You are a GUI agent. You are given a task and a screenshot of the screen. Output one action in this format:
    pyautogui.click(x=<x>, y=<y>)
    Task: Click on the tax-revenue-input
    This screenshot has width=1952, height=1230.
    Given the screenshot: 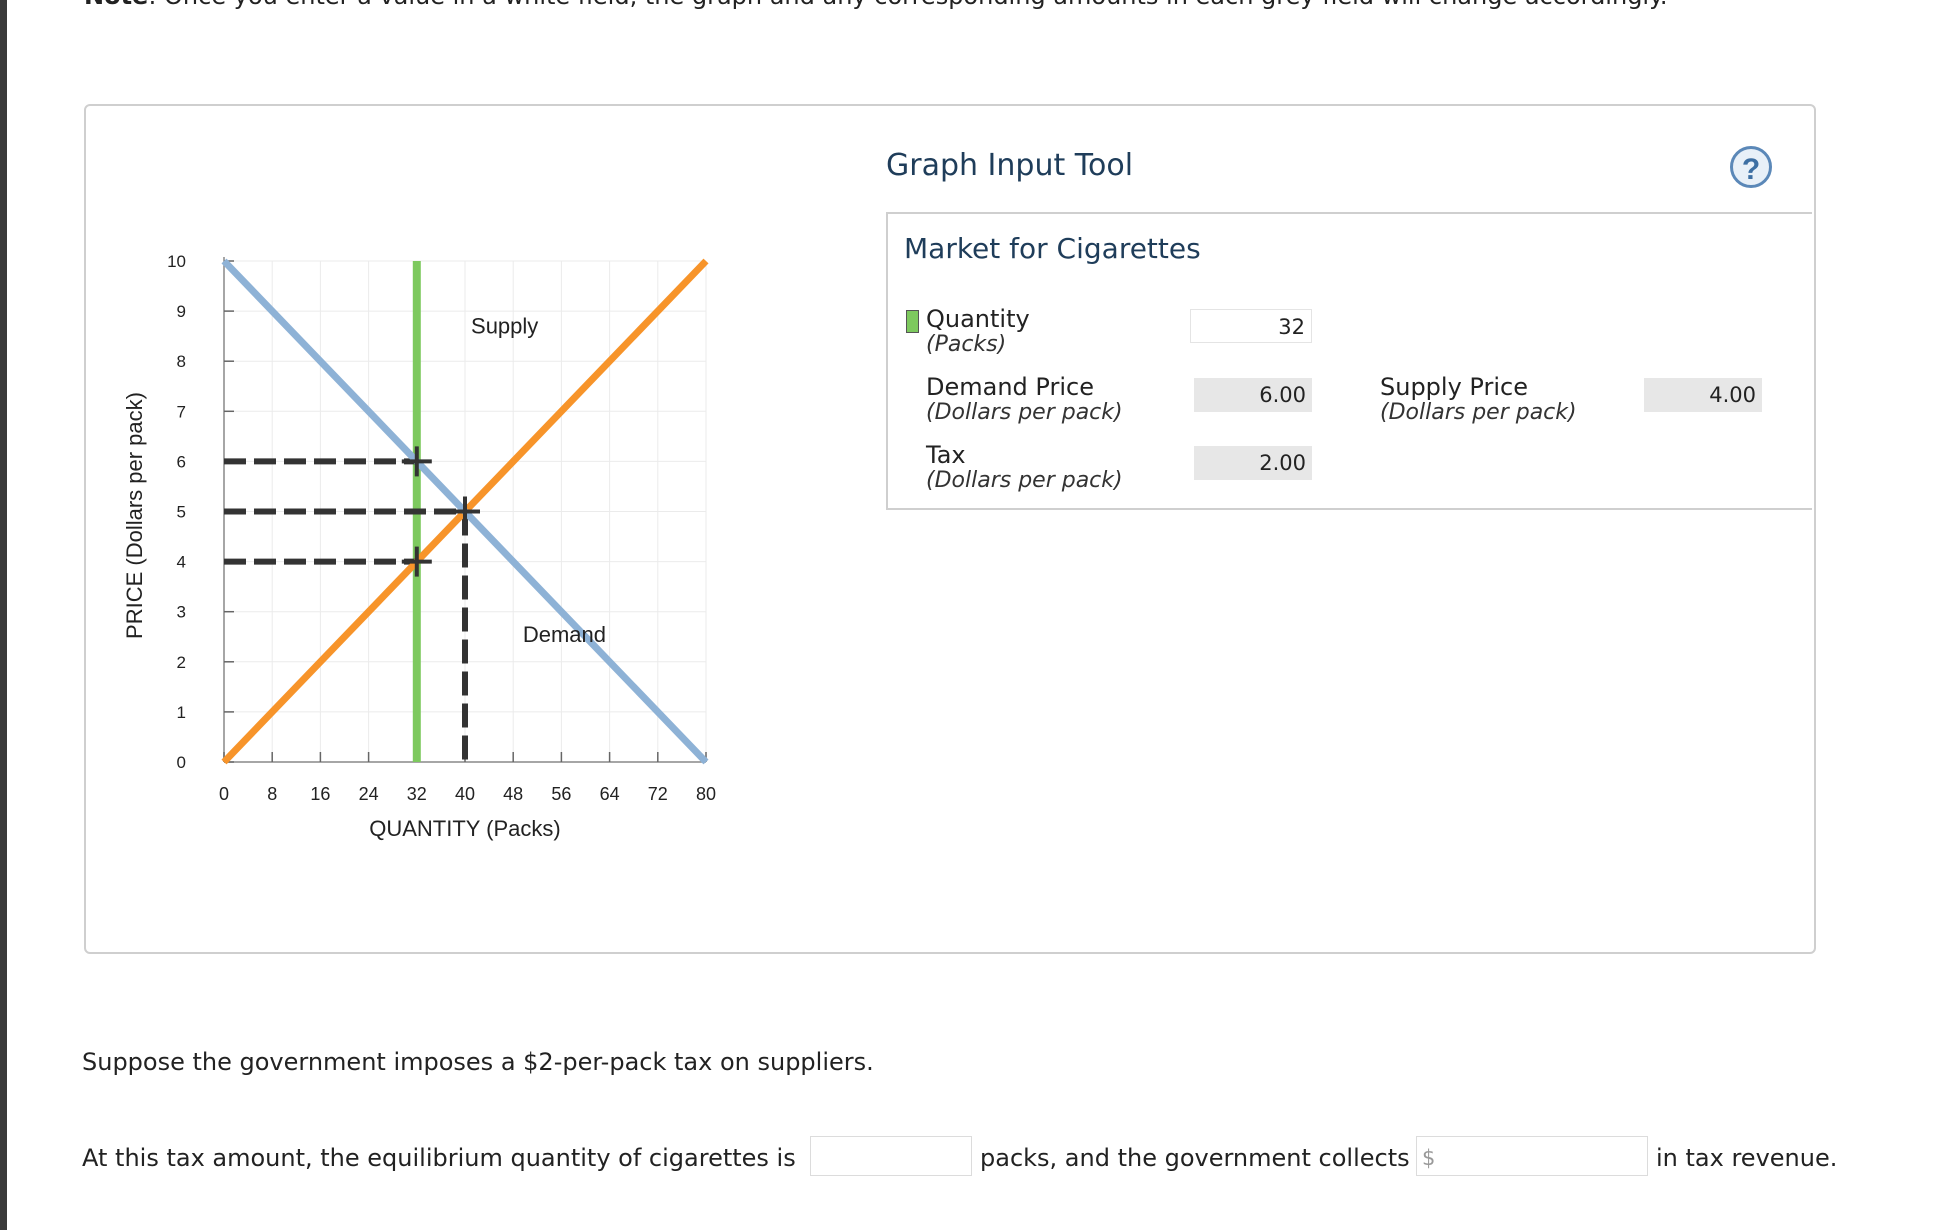 What is the action you would take?
    pyautogui.click(x=1532, y=1156)
    